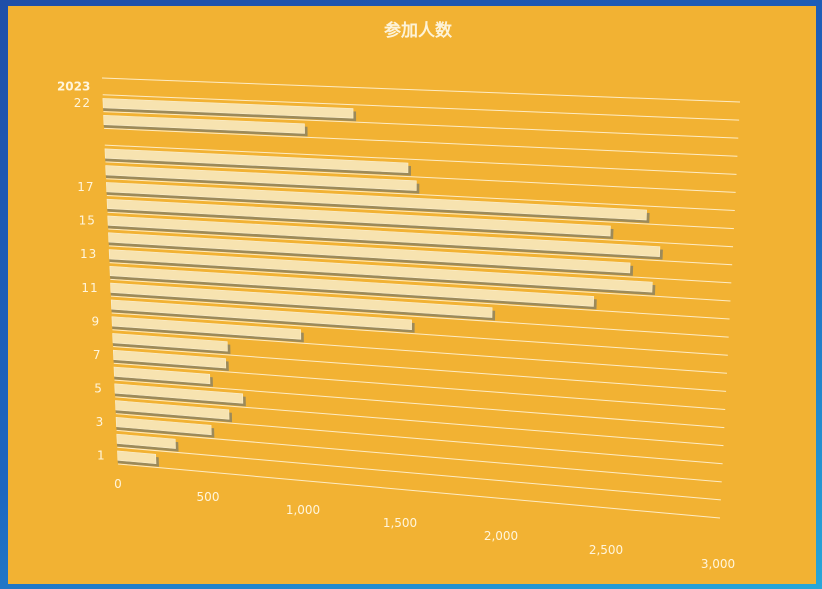 The width and height of the screenshot is (822, 589). What do you see at coordinates (97, 355) in the screenshot?
I see `y-tick-label: 7` at bounding box center [97, 355].